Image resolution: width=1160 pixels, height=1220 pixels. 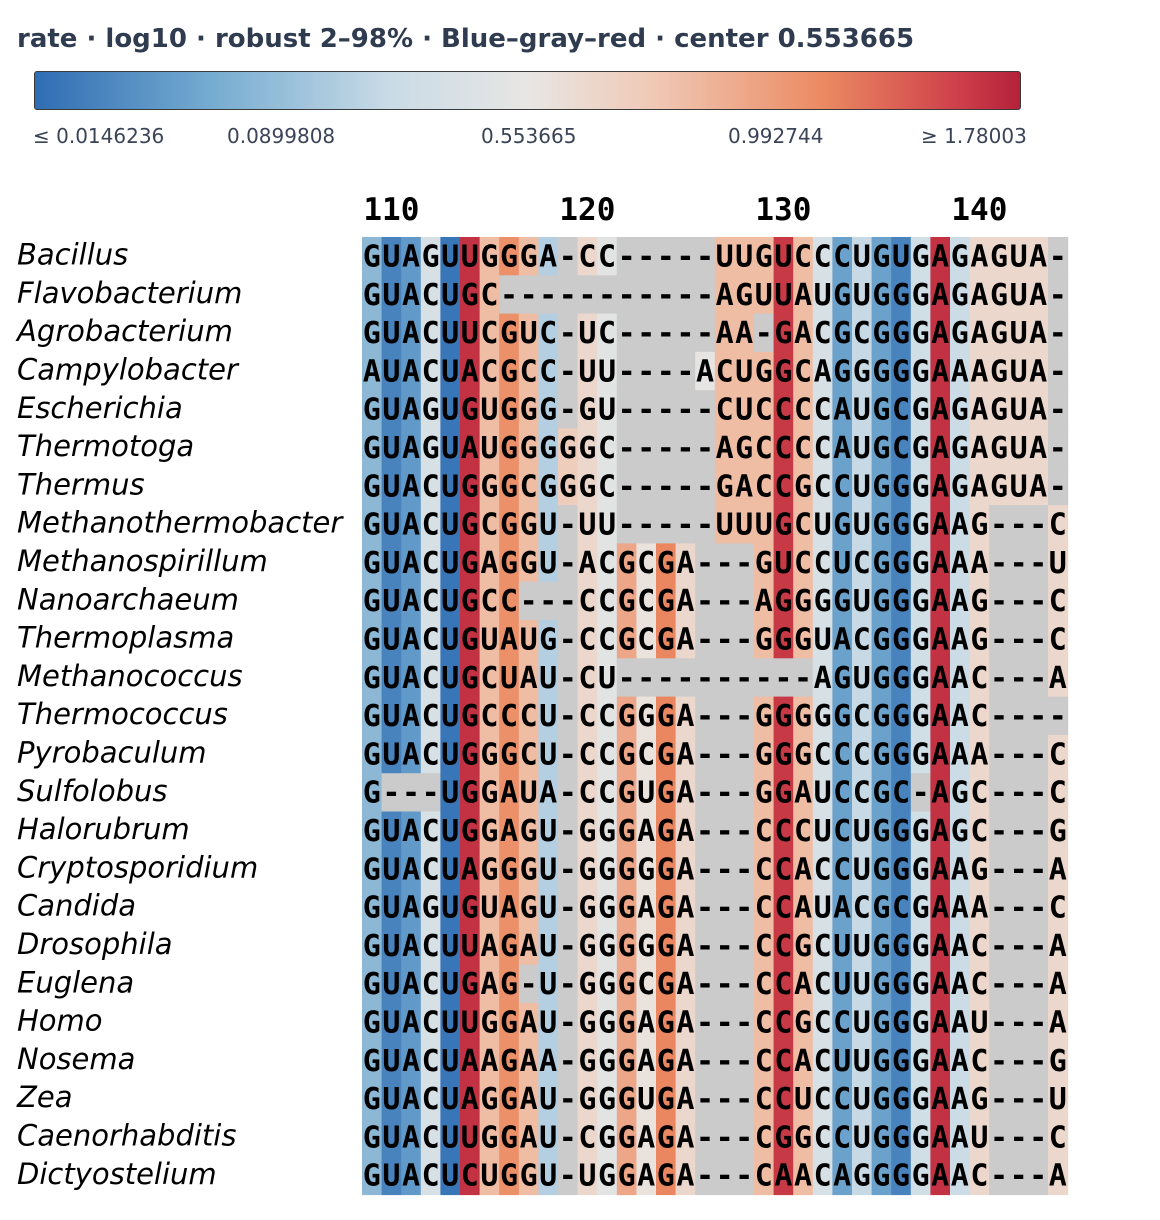 I want to click on taxon-label: Thermoplasma, so click(x=125, y=638).